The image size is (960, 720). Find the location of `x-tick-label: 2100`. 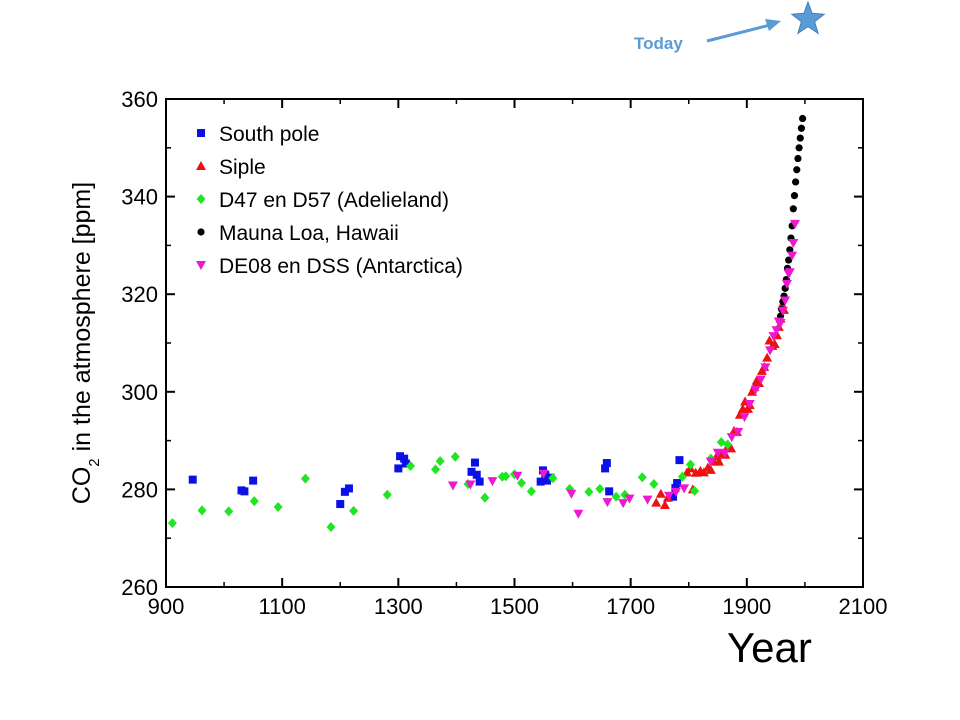

x-tick-label: 2100 is located at coordinates (863, 606).